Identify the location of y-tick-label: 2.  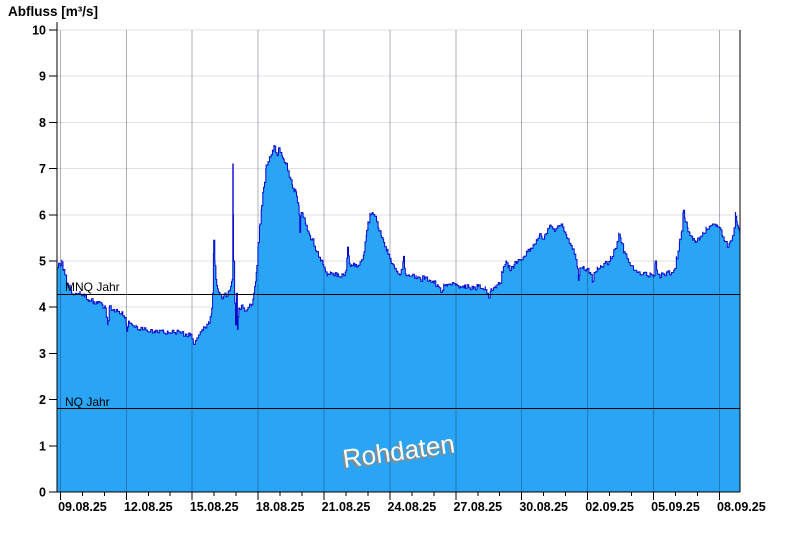
(42, 400).